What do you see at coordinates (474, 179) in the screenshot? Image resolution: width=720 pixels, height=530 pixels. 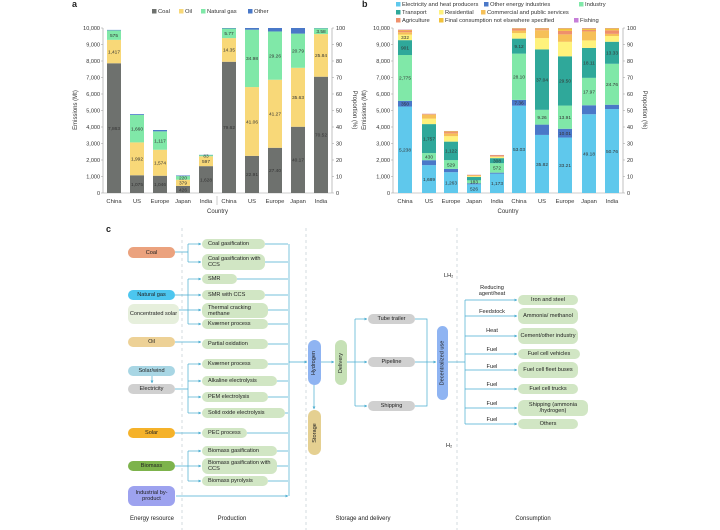 I see `chart-b-bar-japan-transport` at bounding box center [474, 179].